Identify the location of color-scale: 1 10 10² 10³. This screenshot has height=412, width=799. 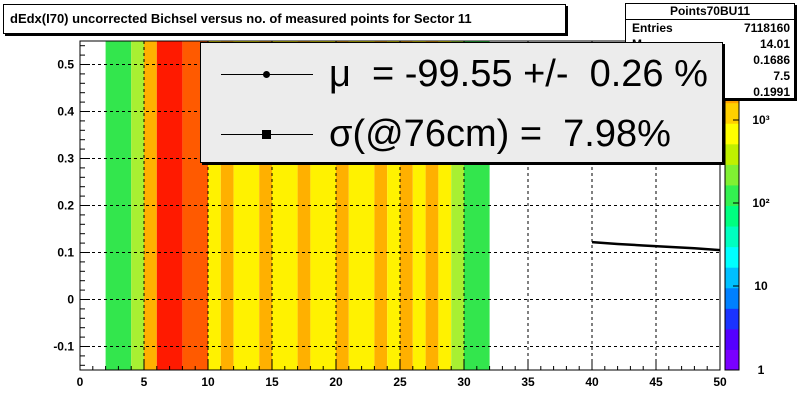
(747, 208).